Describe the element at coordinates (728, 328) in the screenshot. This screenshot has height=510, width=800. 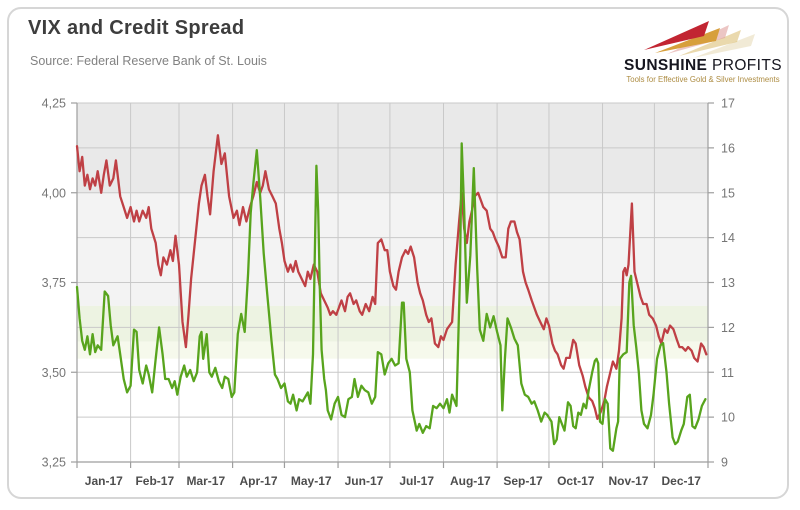
I see `right-axis-tick-label: 12` at that location.